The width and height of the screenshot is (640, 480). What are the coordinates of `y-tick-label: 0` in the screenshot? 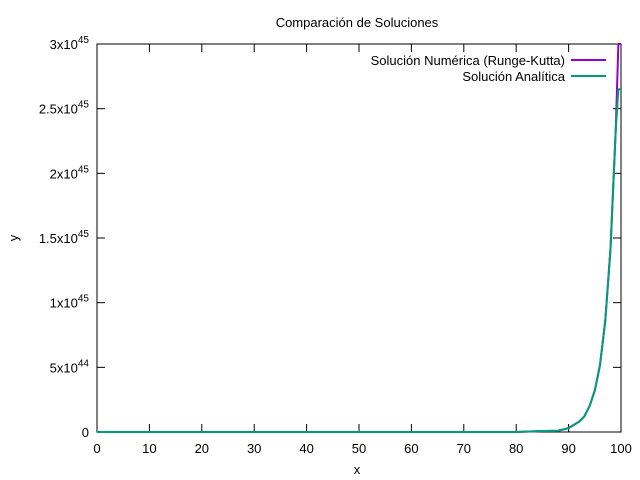 It's located at (85, 432).